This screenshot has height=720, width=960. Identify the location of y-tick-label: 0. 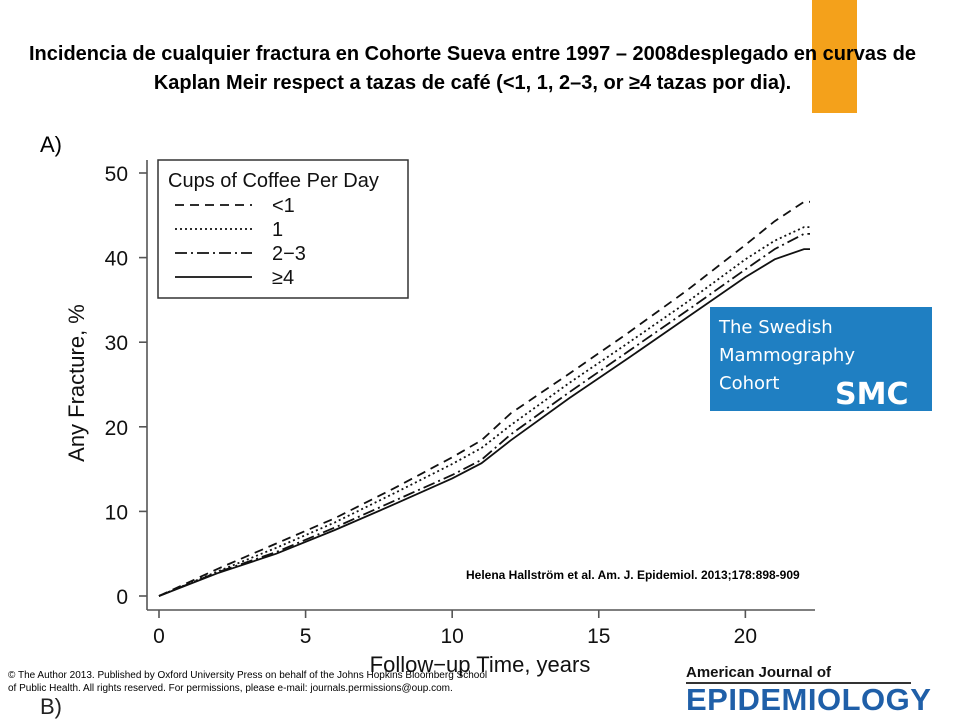
(122, 597).